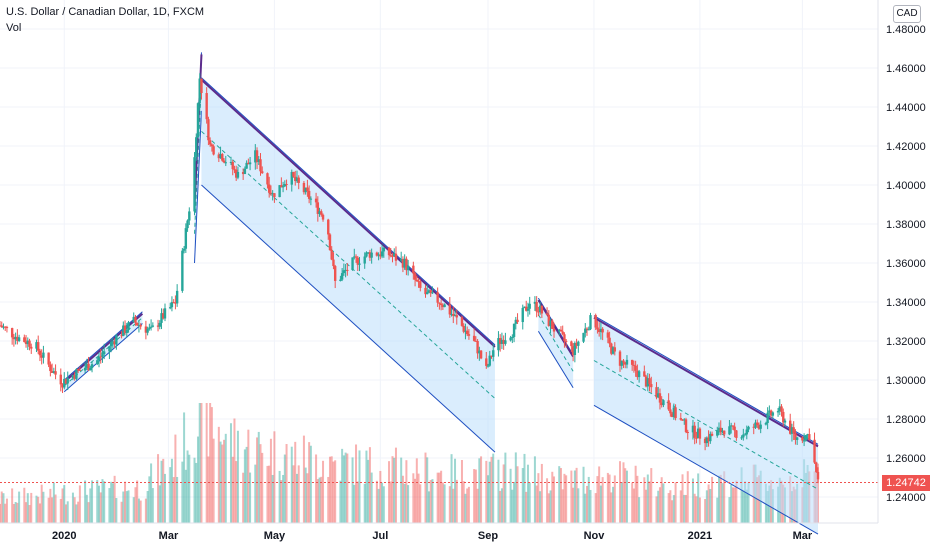 The height and width of the screenshot is (550, 932). I want to click on channel-median-line, so click(198, 157).